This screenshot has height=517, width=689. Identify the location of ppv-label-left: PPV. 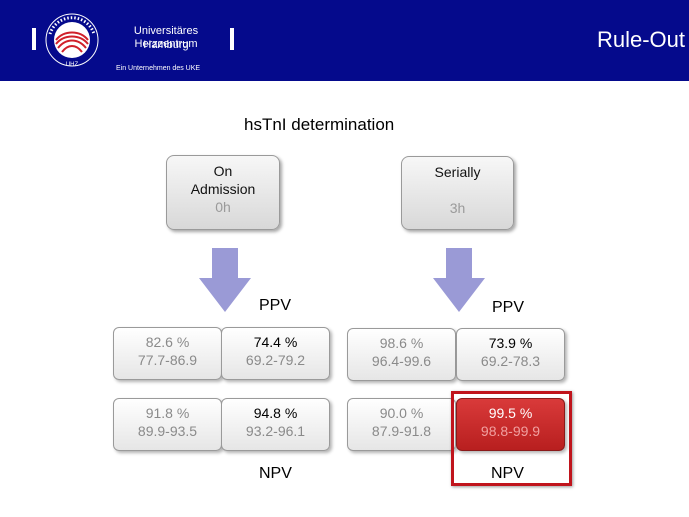
(275, 305).